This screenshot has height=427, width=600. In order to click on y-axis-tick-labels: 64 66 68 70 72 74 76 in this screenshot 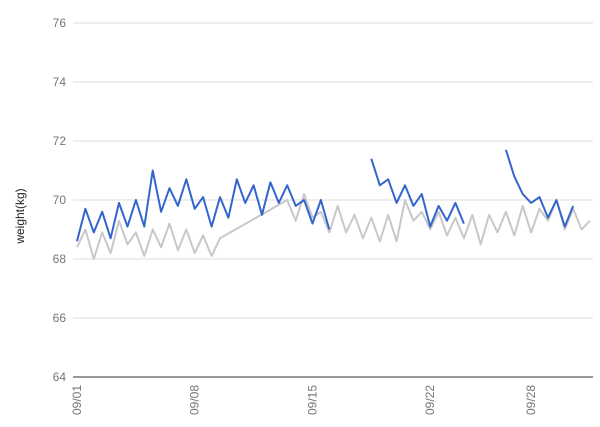, I will do `click(60, 200)`.